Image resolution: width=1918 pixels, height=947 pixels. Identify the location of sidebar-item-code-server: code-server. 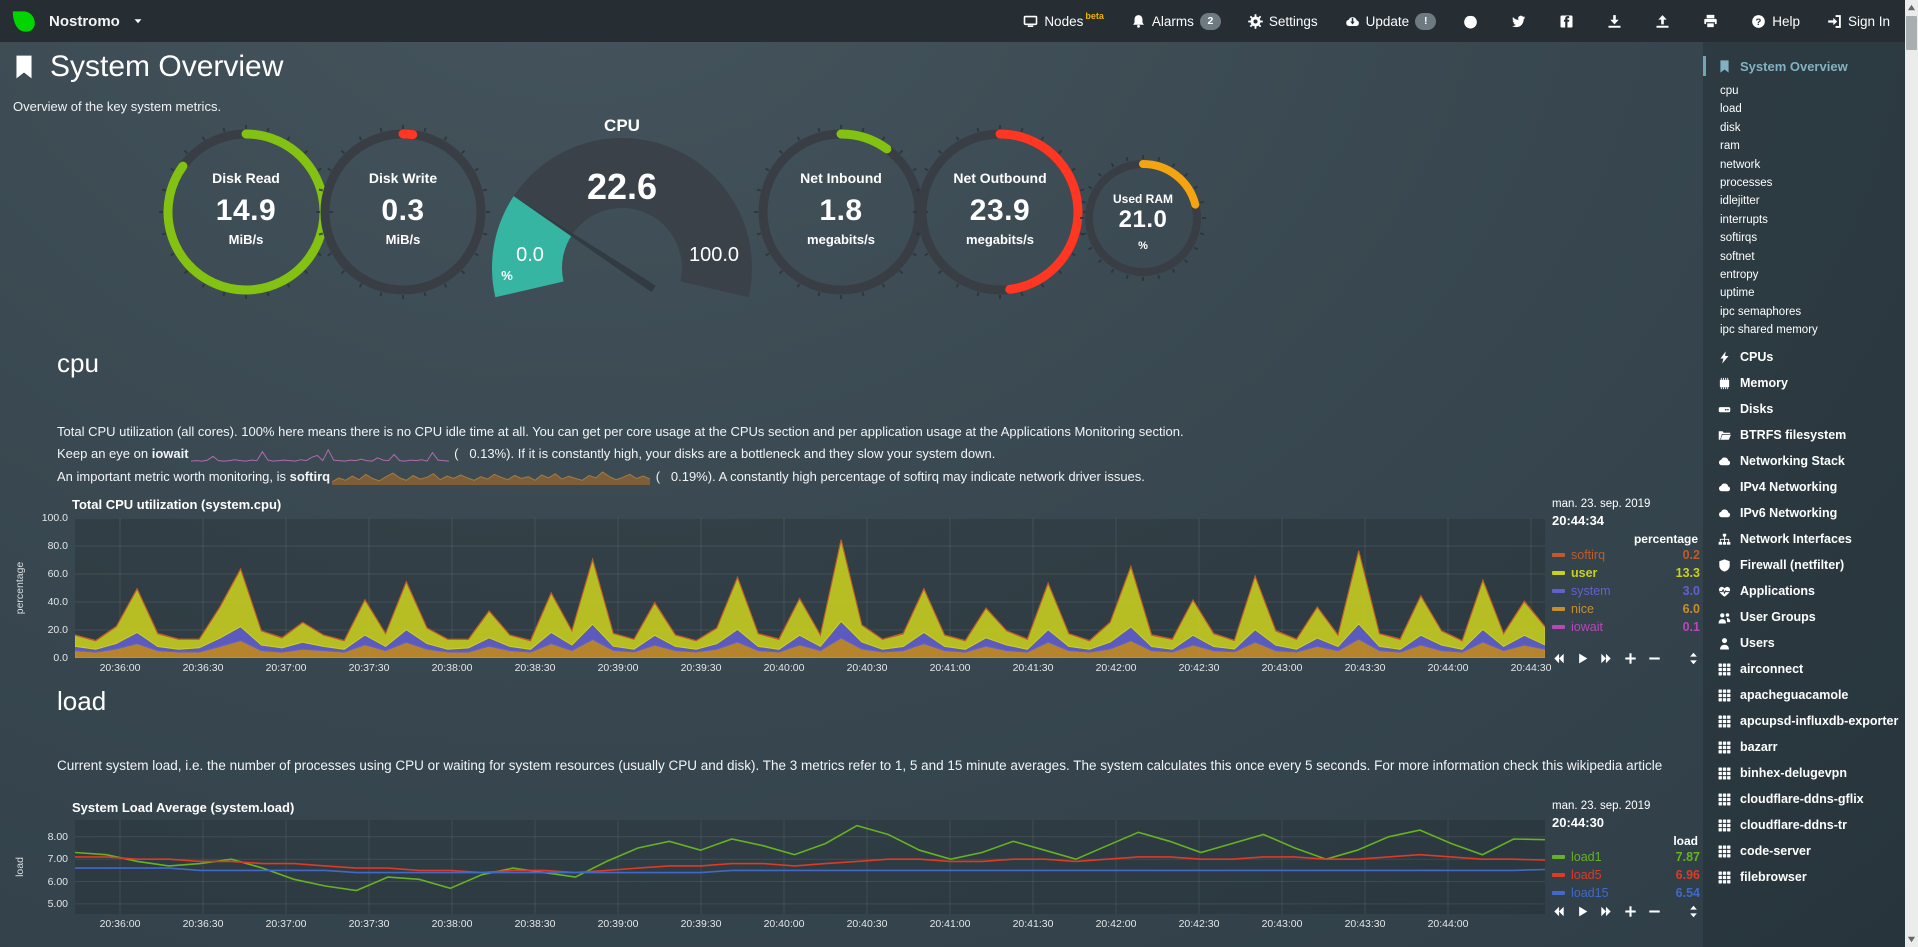
(1804, 852).